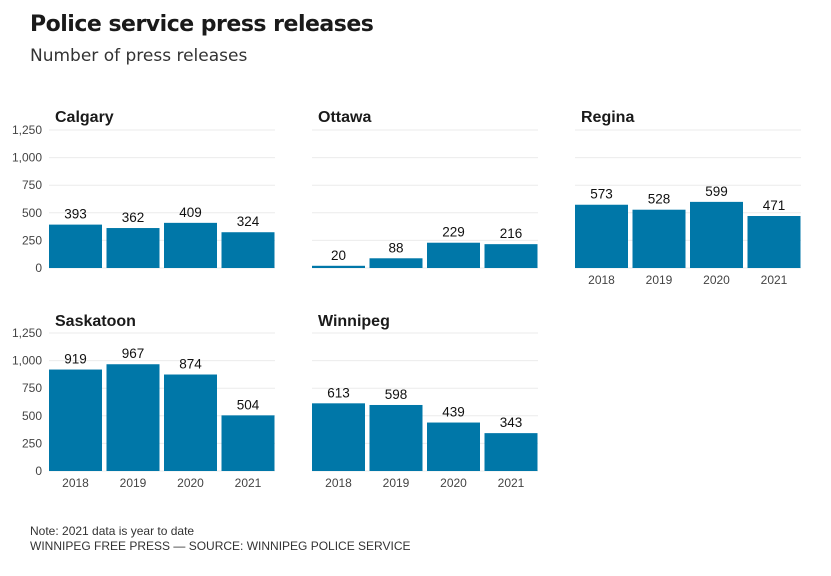 The image size is (831, 576). I want to click on data-label: 324, so click(248, 221).